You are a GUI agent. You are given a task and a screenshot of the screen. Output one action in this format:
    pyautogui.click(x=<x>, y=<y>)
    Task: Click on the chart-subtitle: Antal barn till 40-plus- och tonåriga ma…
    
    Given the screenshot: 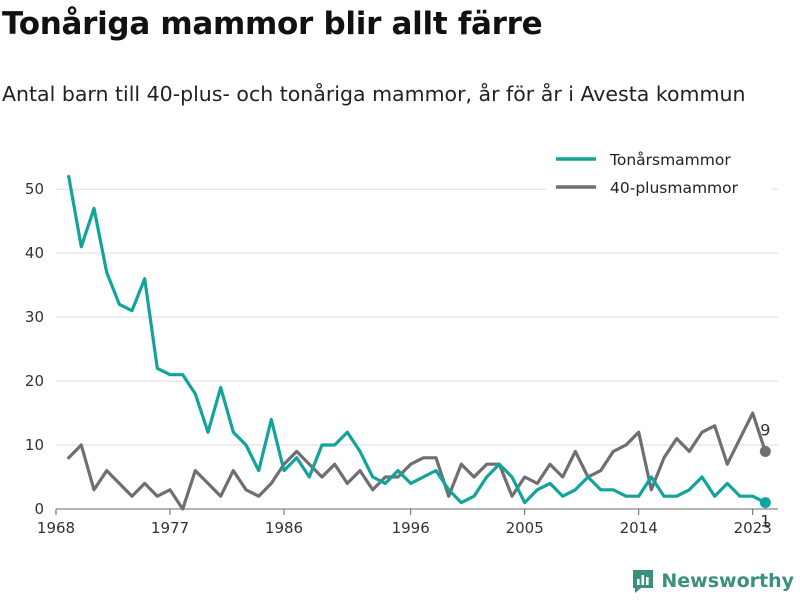 What is the action you would take?
    pyautogui.click(x=374, y=94)
    